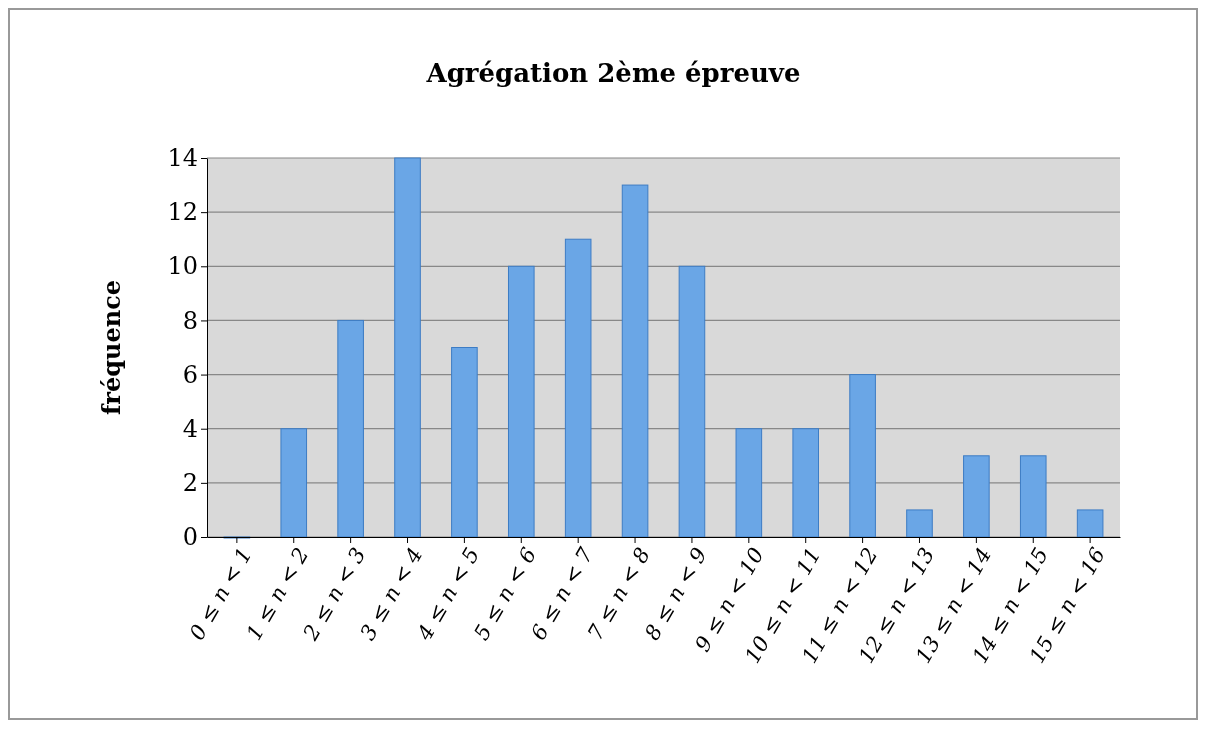 The height and width of the screenshot is (729, 1208). I want to click on y-tick-label: 2, so click(190, 483).